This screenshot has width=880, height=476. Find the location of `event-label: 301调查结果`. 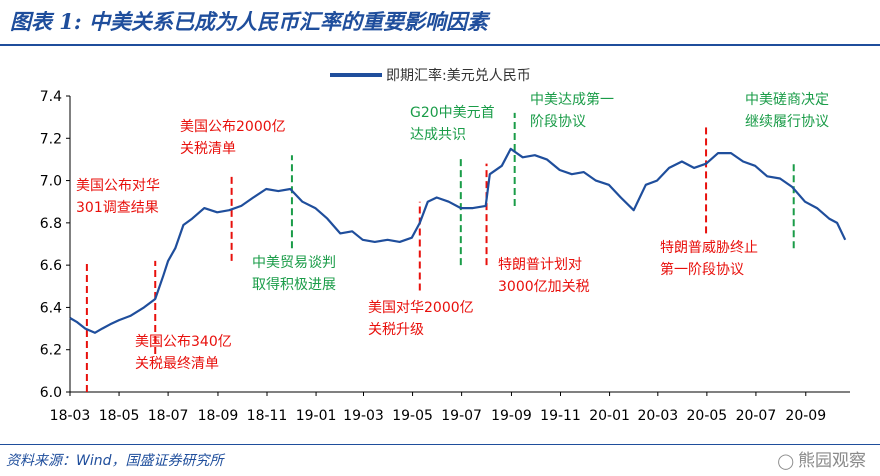

event-label: 301调查结果 is located at coordinates (117, 208).